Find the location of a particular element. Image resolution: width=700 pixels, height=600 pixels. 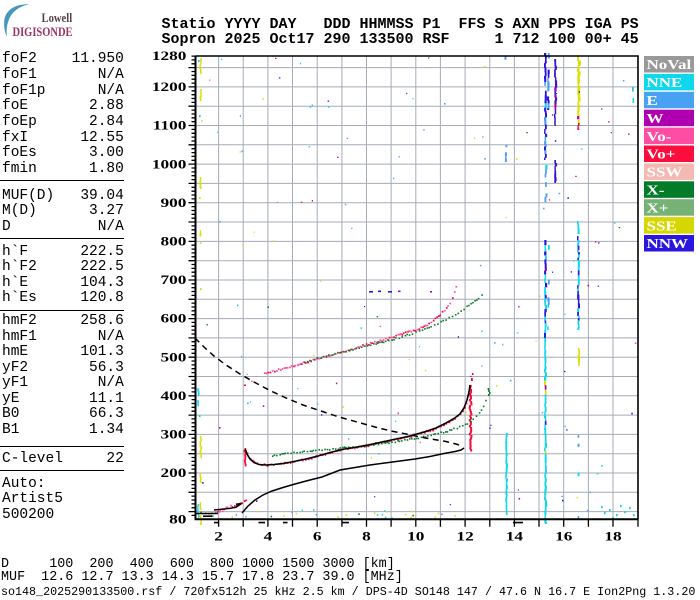

svg-text: W is located at coordinates (655, 119).